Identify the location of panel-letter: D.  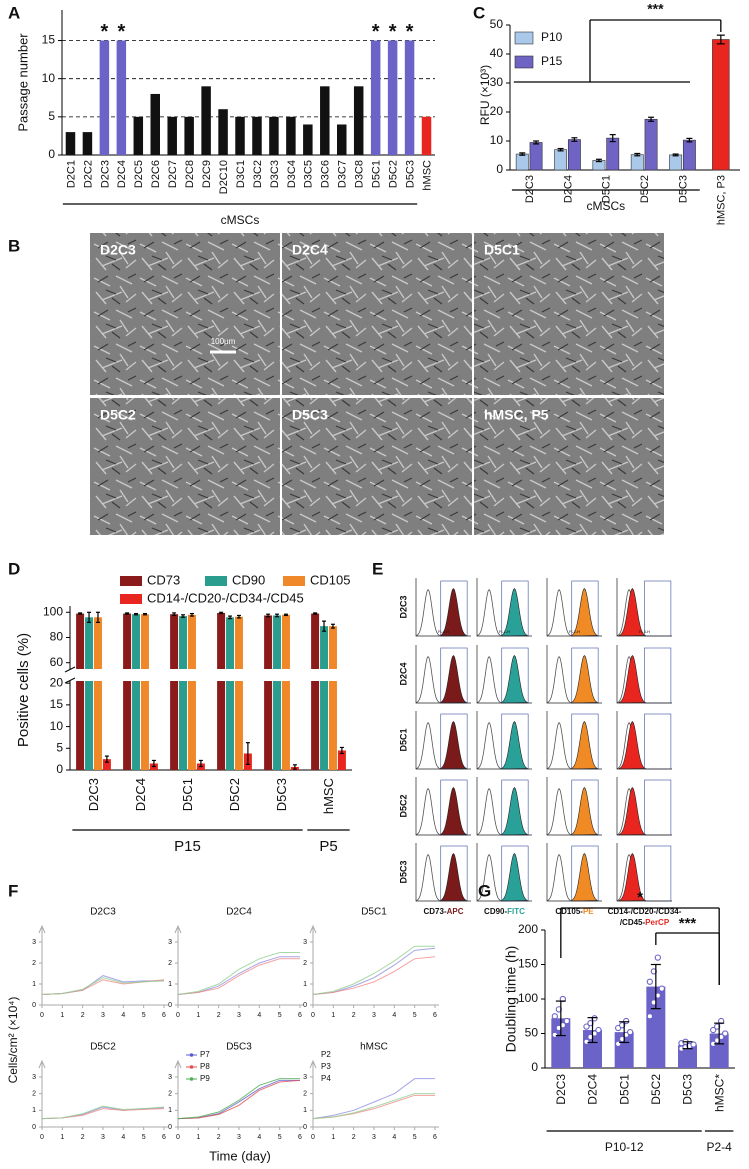
(14, 568).